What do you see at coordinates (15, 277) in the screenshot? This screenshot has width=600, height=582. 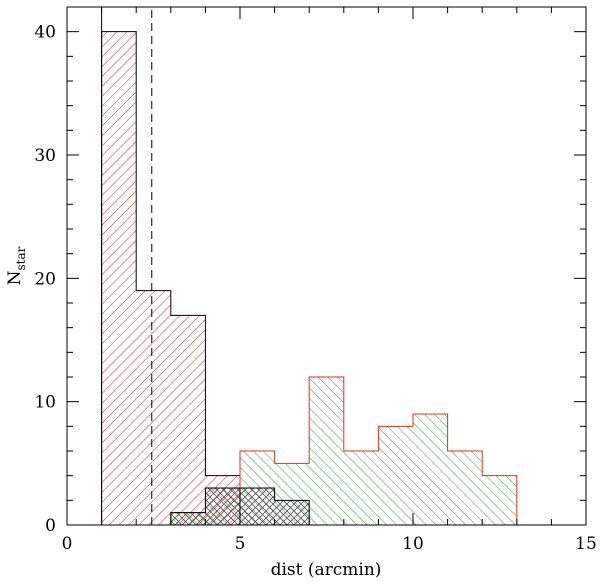 I see `y-axis-label-main: N` at bounding box center [15, 277].